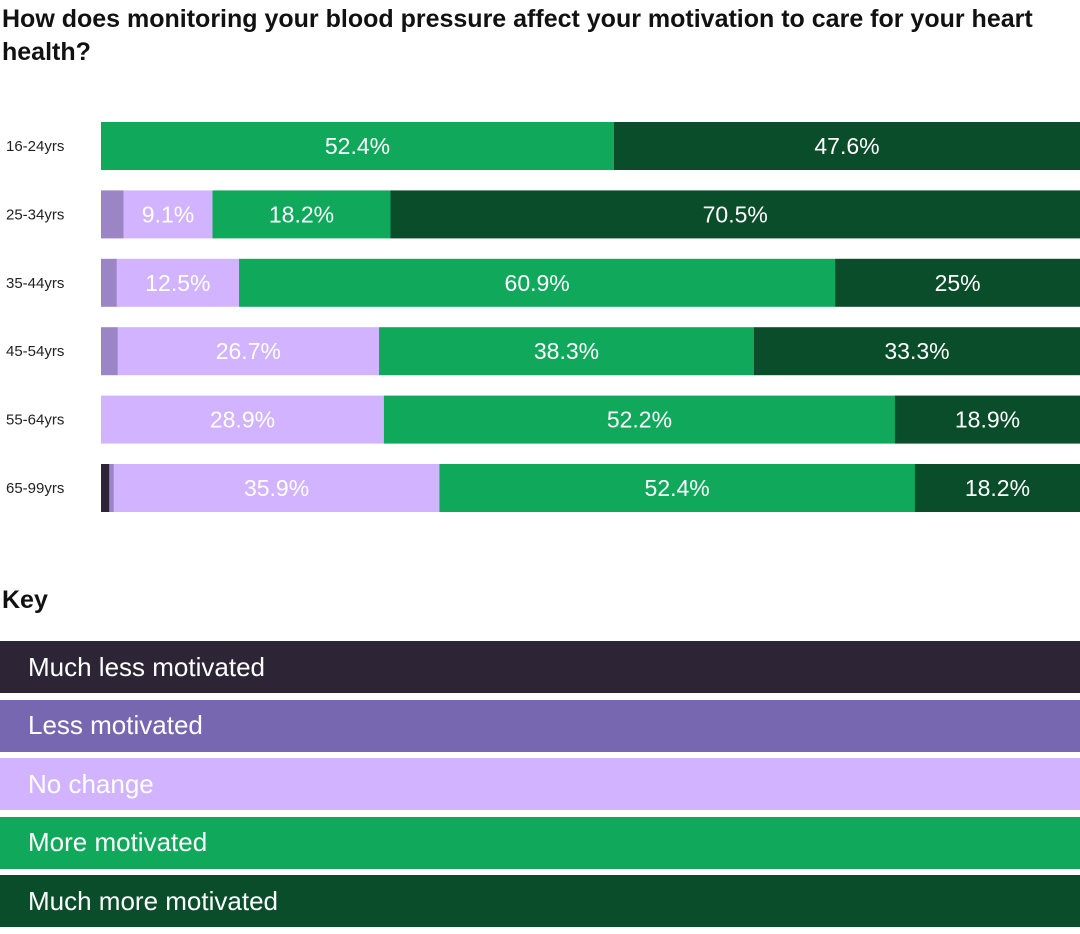 This screenshot has width=1080, height=934. Describe the element at coordinates (540, 901) in the screenshot. I see `legend-item: Much more motivated` at that location.